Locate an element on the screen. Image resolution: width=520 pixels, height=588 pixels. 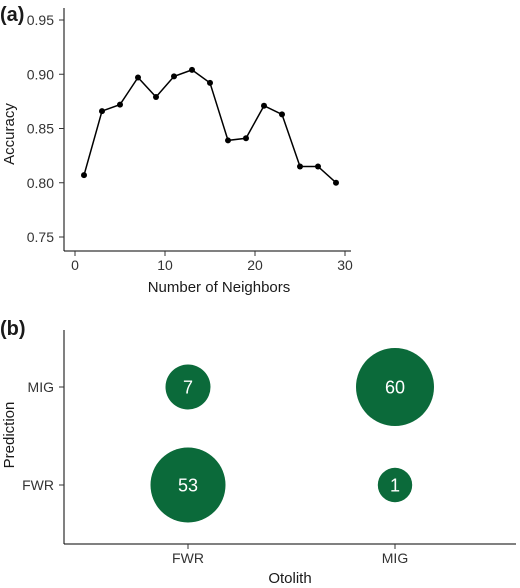
bubble-count-label: 60 is located at coordinates (395, 388).